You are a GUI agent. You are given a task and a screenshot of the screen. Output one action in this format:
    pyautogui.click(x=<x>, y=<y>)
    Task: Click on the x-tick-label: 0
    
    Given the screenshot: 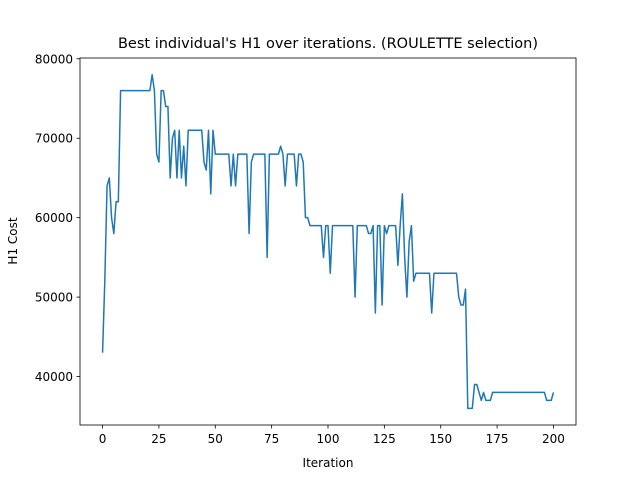 What is the action you would take?
    pyautogui.click(x=103, y=439)
    